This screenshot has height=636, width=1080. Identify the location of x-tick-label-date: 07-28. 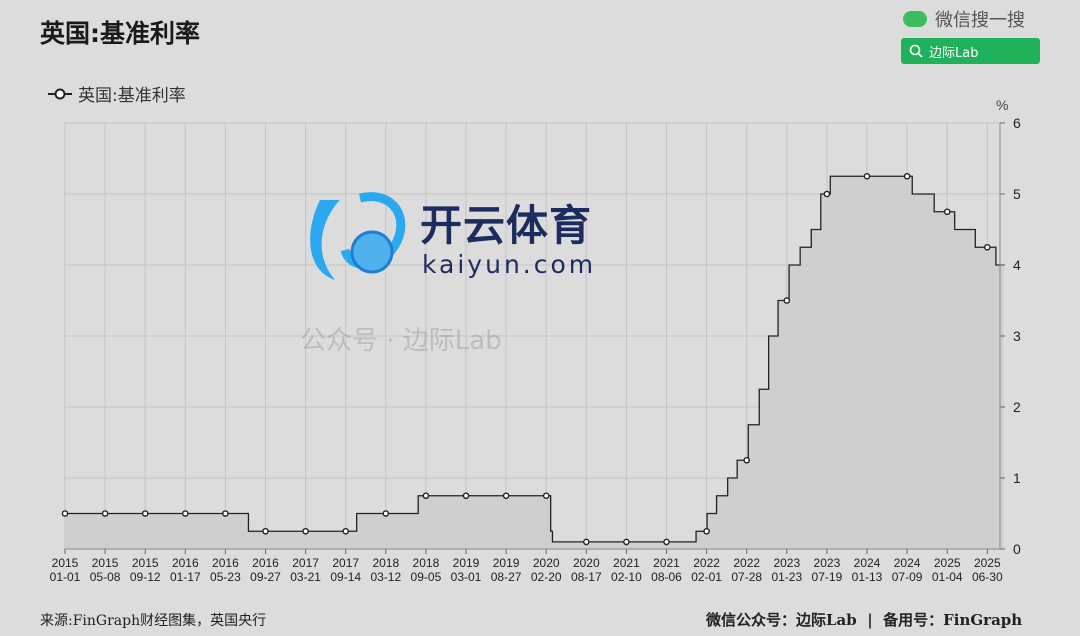
(746, 577).